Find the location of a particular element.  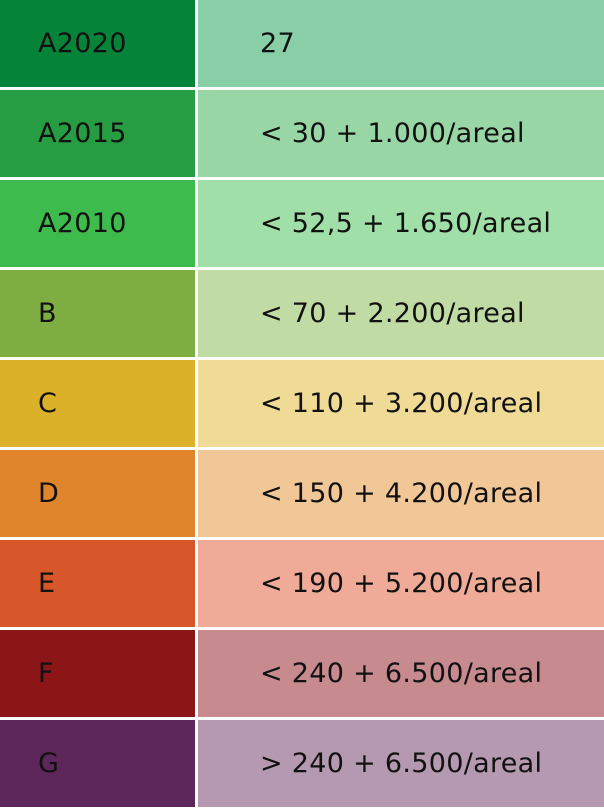

energy-class-label: A2020 is located at coordinates (97, 43).